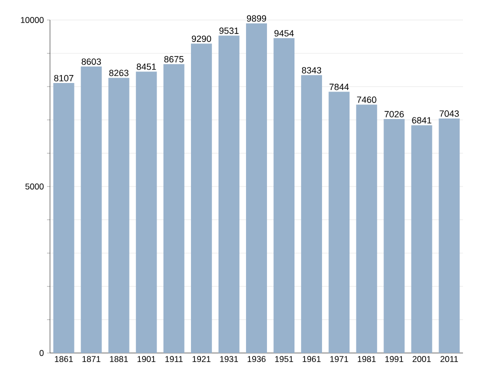  I want to click on x-tick-label: 1861, so click(63, 359).